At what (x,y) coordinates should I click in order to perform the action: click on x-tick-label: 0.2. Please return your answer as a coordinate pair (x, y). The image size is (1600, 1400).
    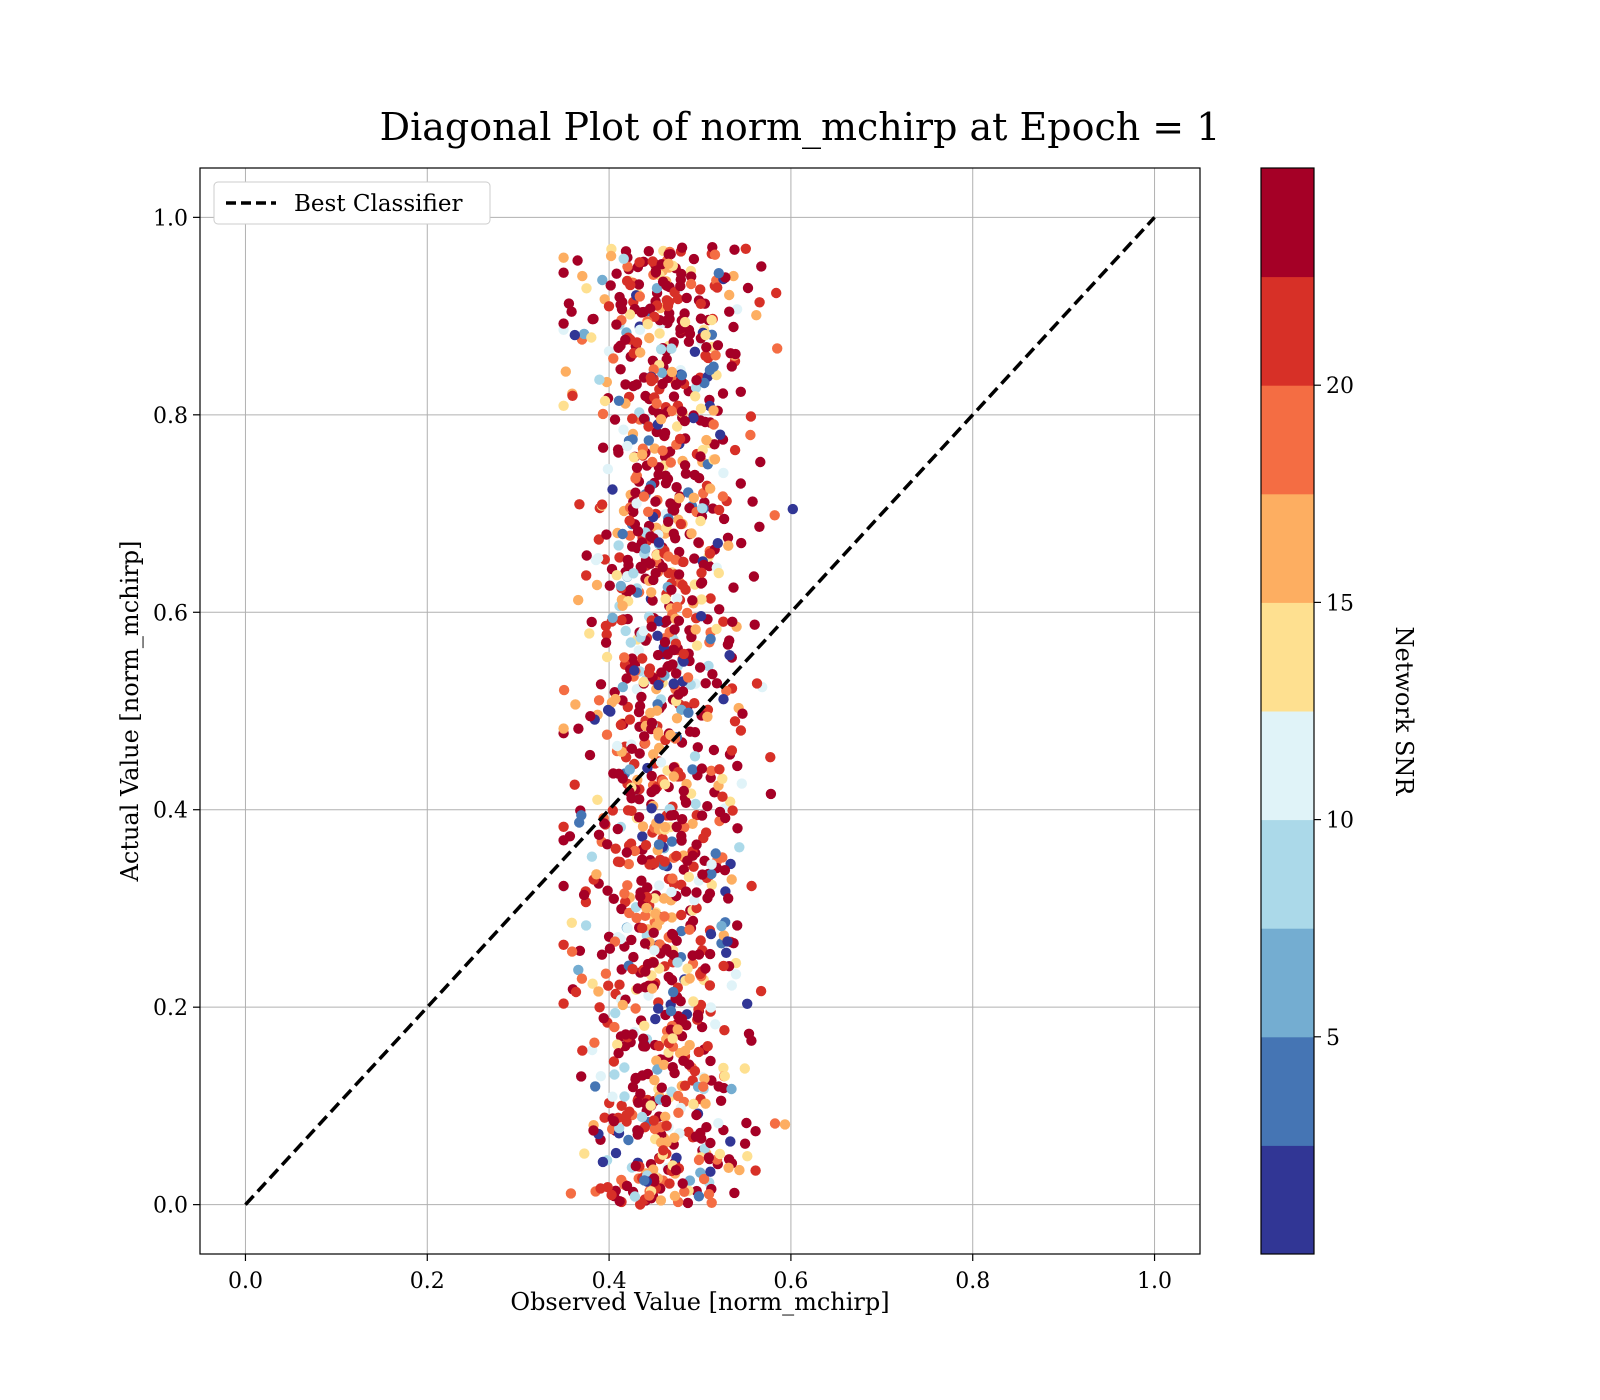
    Looking at the image, I should click on (427, 1281).